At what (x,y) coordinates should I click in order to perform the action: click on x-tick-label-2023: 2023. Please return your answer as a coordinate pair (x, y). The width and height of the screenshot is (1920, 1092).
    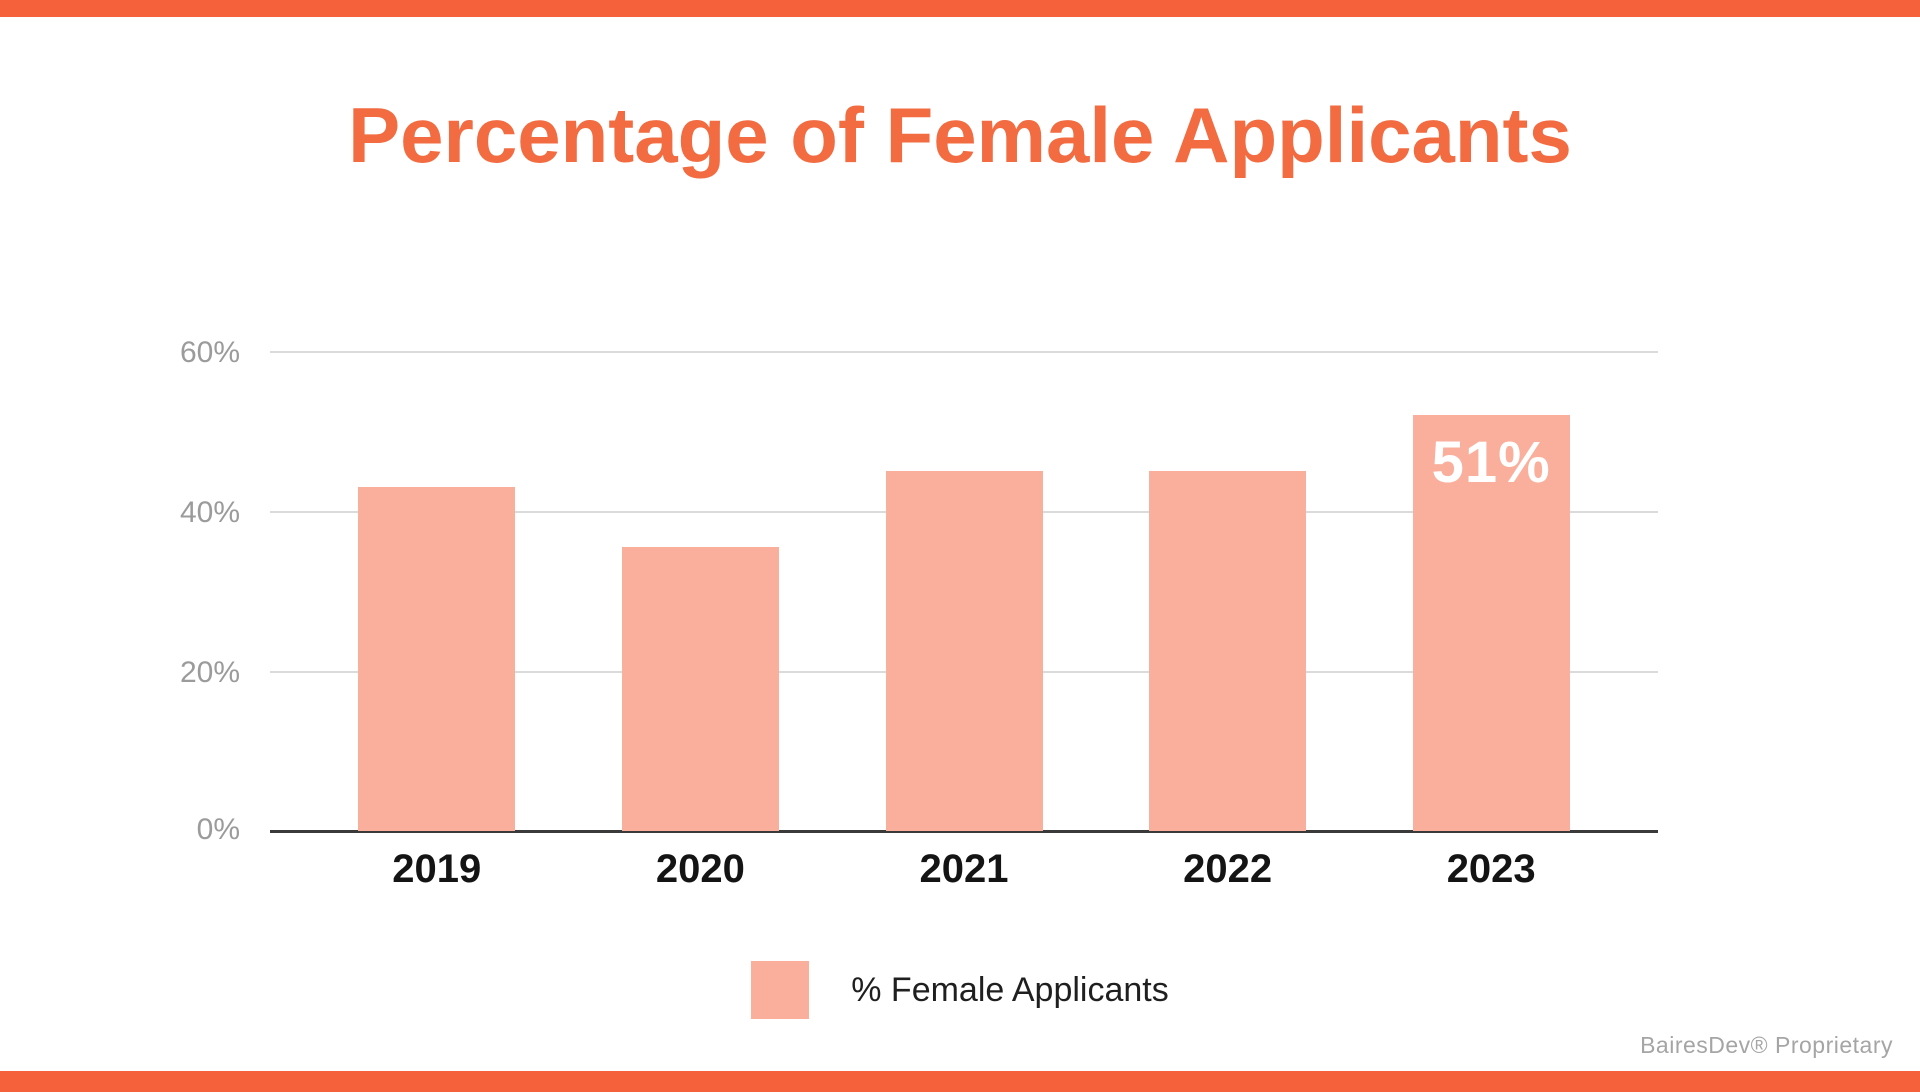
    Looking at the image, I should click on (1491, 869).